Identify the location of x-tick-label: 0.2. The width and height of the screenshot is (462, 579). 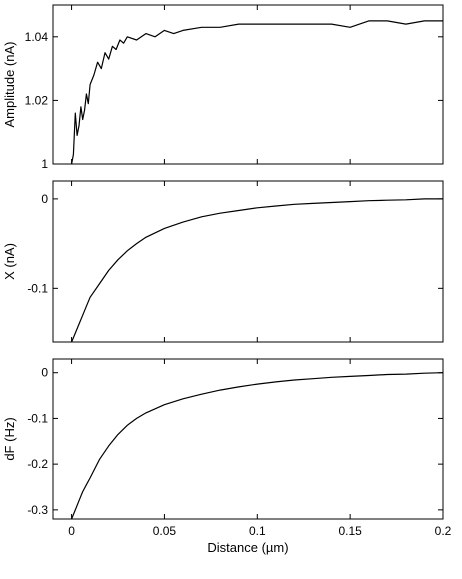
(443, 531).